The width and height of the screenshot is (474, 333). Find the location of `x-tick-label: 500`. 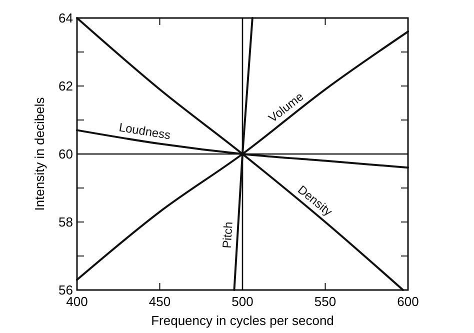

x-tick-label: 500 is located at coordinates (243, 301).